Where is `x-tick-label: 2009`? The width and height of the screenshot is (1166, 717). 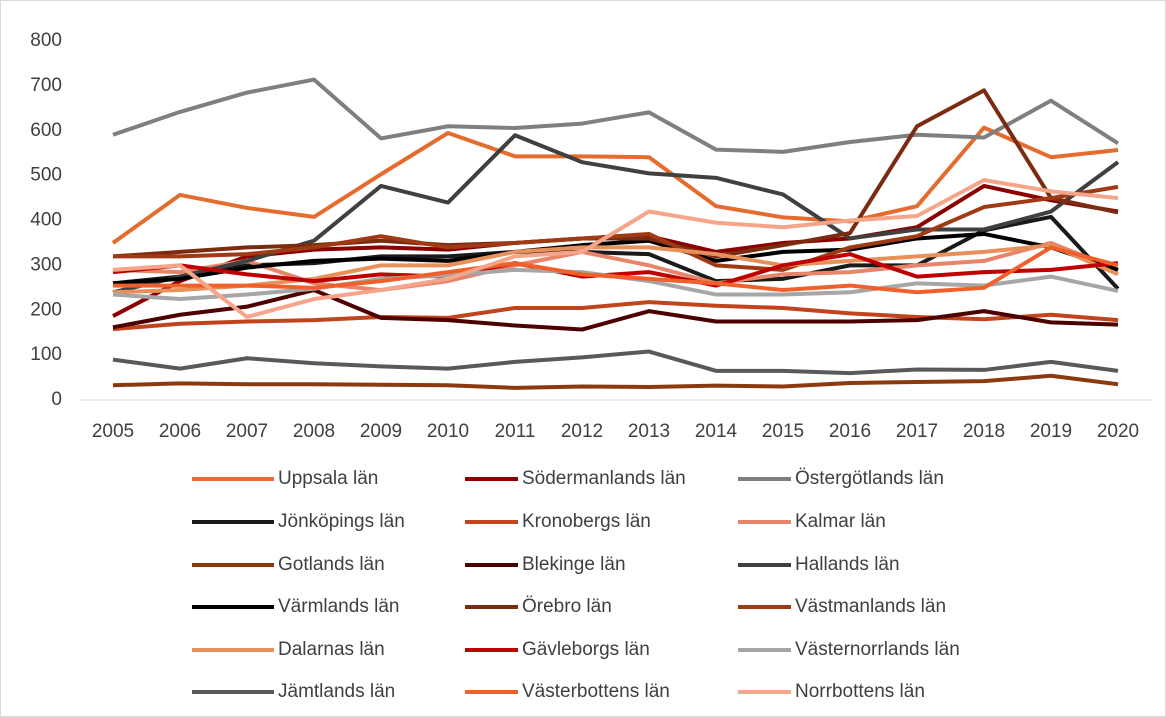
x-tick-label: 2009 is located at coordinates (381, 431).